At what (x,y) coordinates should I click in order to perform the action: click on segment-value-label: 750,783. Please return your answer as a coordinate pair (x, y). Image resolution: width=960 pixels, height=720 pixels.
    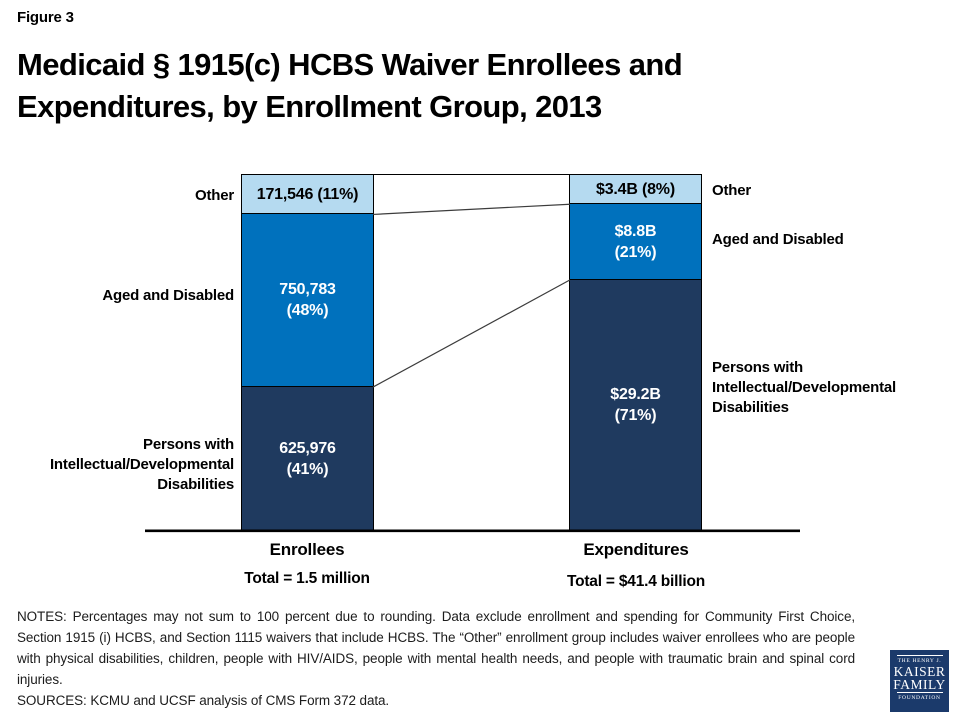
    Looking at the image, I should click on (307, 290).